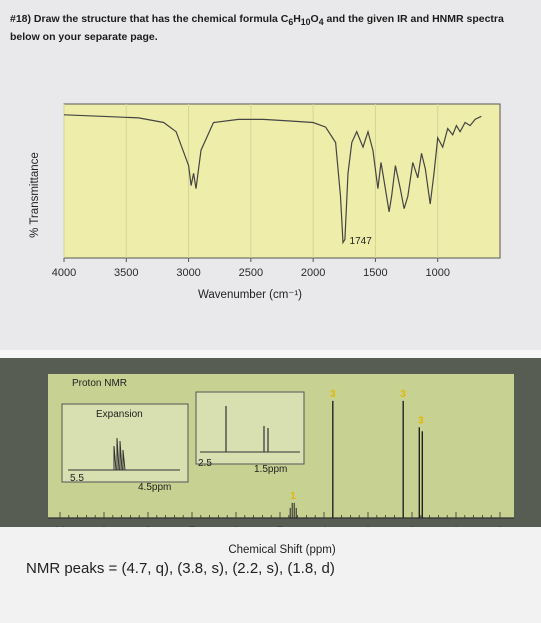 Image resolution: width=541 pixels, height=623 pixels. I want to click on ir-tick-label: 3000, so click(188, 273).